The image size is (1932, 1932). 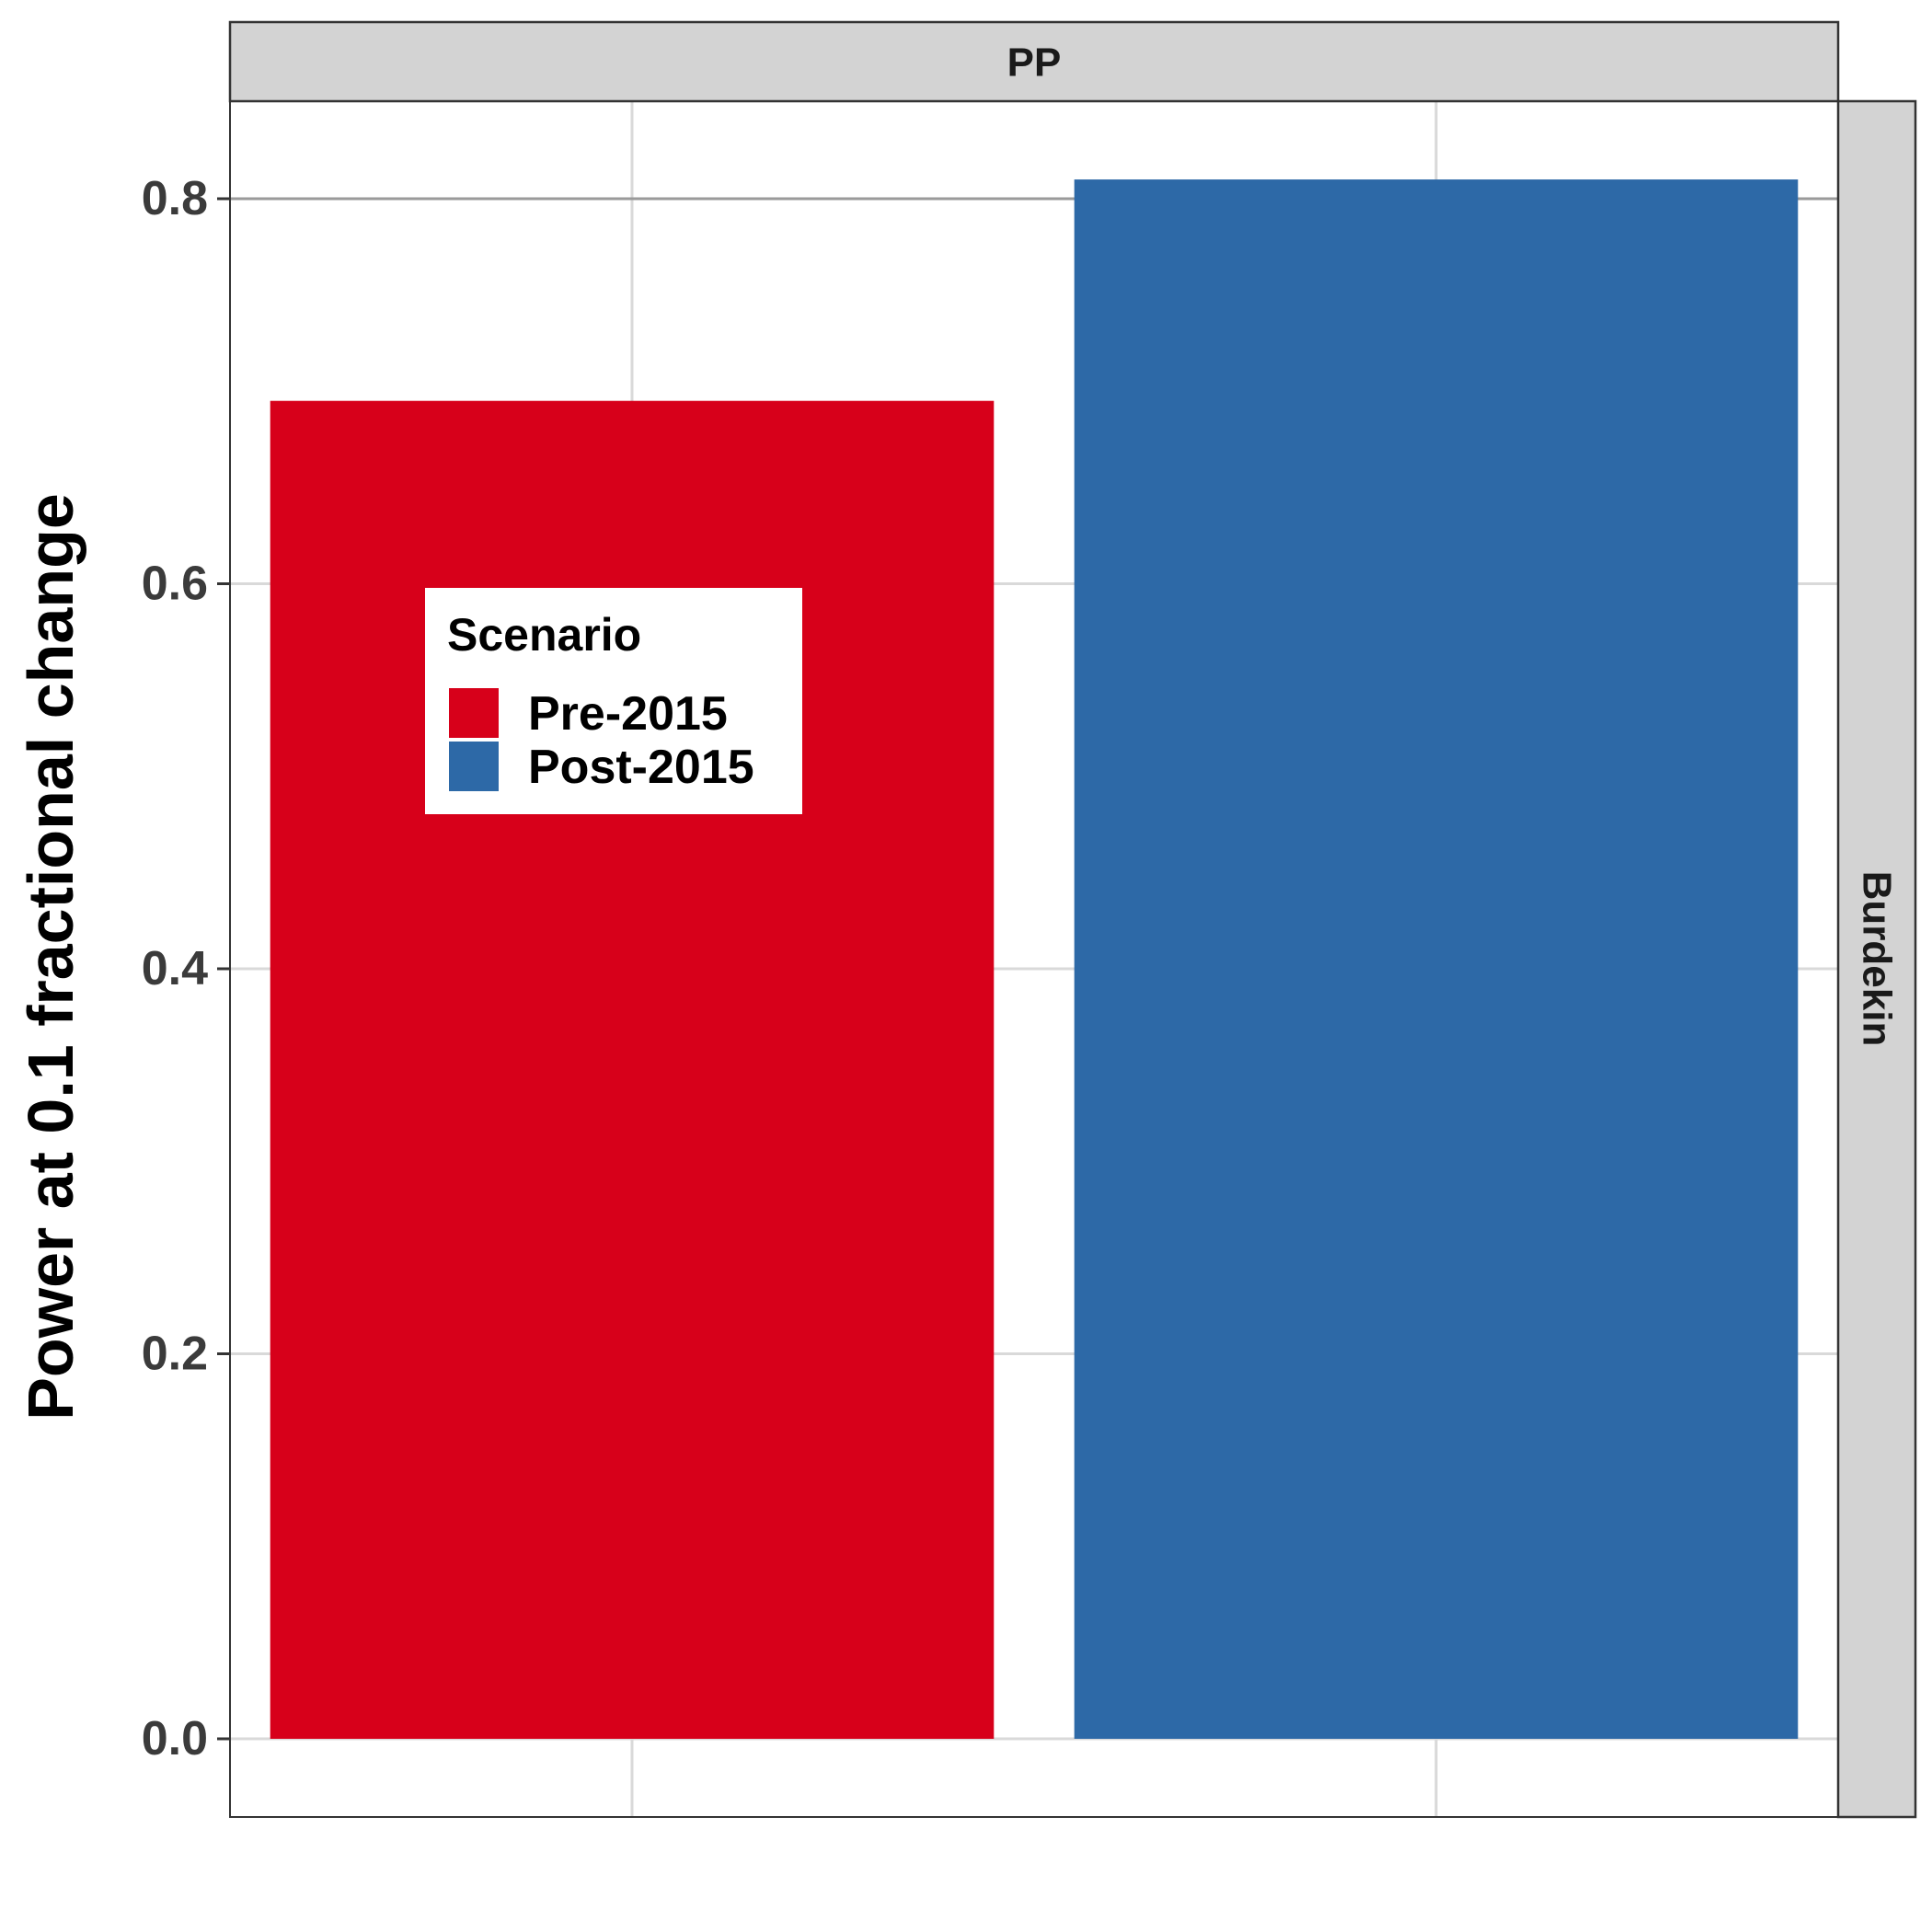 What do you see at coordinates (175, 968) in the screenshot?
I see `y-tick-label: 0.4` at bounding box center [175, 968].